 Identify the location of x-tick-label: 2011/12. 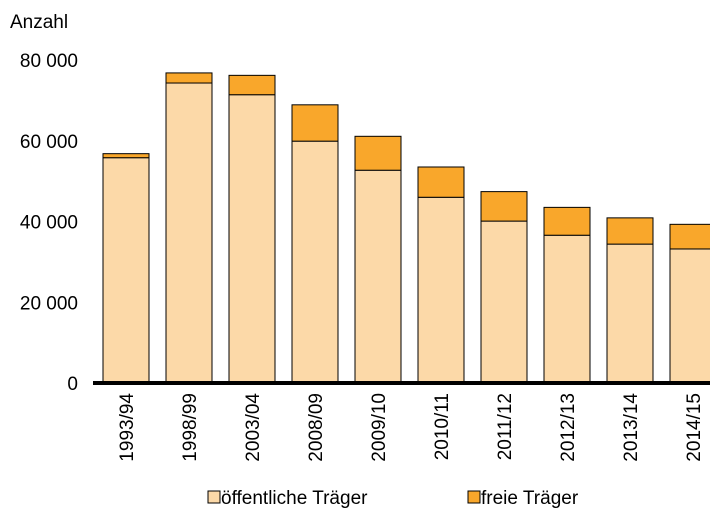
(505, 426).